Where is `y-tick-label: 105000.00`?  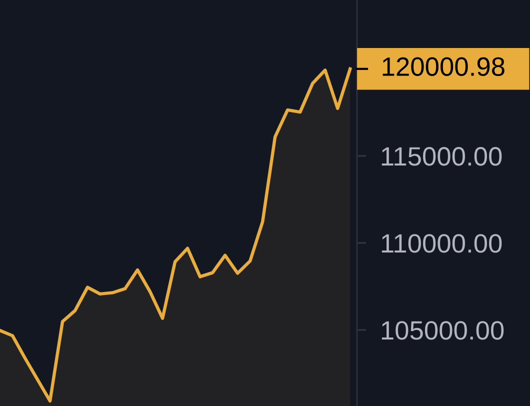
y-tick-label: 105000.00 is located at coordinates (443, 330).